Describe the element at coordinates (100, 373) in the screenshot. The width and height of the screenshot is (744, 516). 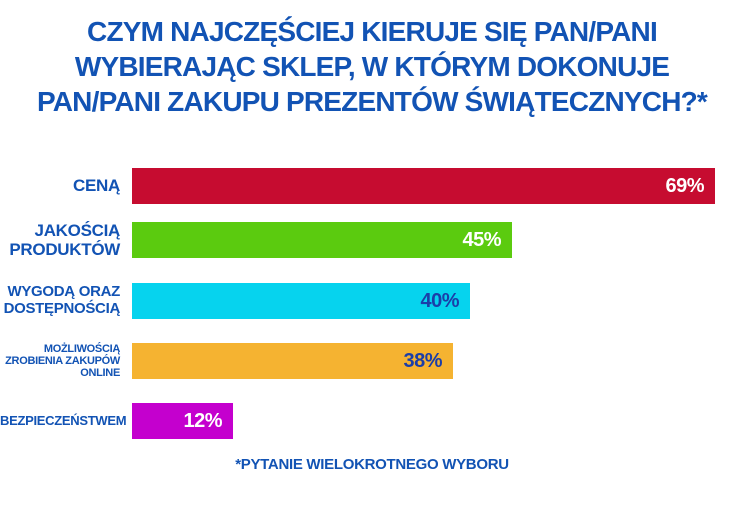
I see `bar-label-line: ONLINE` at that location.